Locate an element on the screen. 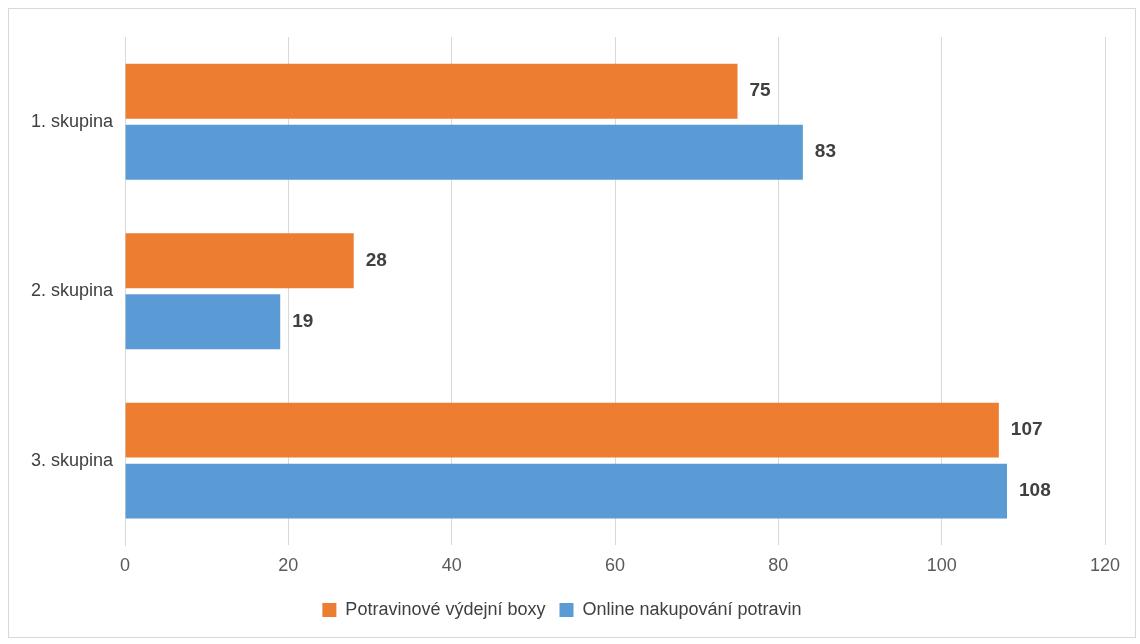 This screenshot has width=1140, height=644. data-label: 108 is located at coordinates (1035, 490).